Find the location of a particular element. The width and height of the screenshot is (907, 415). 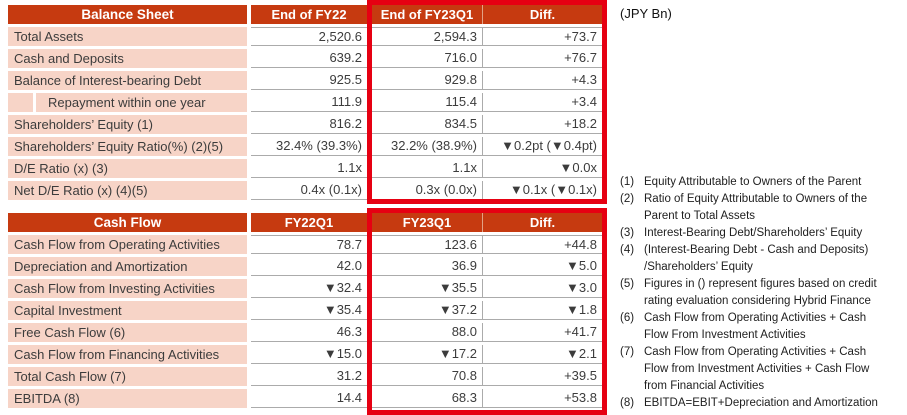

cell-diff: +76.7 is located at coordinates (542, 58).